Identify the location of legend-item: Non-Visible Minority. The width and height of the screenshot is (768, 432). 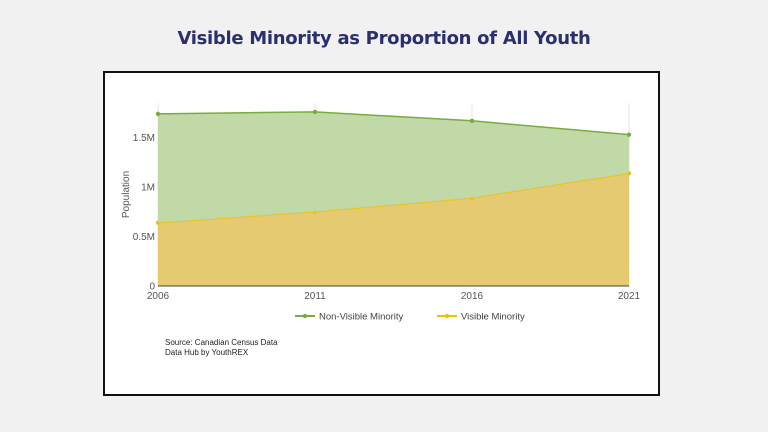
(349, 317).